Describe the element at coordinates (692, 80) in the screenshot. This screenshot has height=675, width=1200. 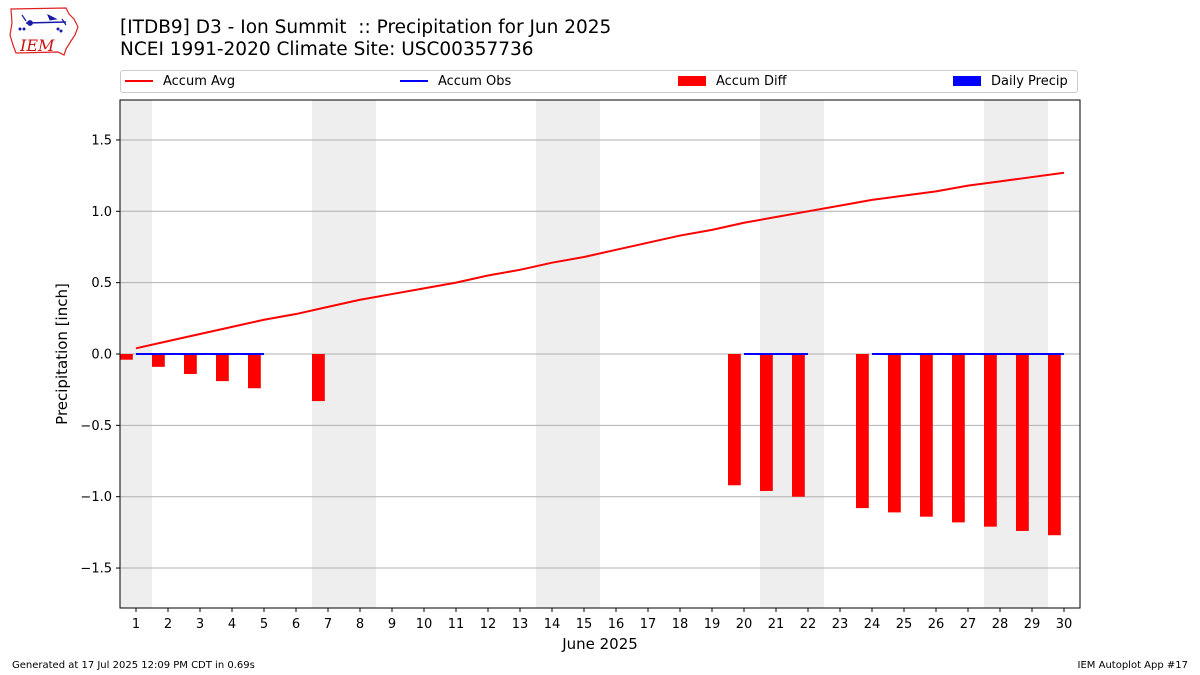
I see `legend-swatch-accum-diff` at that location.